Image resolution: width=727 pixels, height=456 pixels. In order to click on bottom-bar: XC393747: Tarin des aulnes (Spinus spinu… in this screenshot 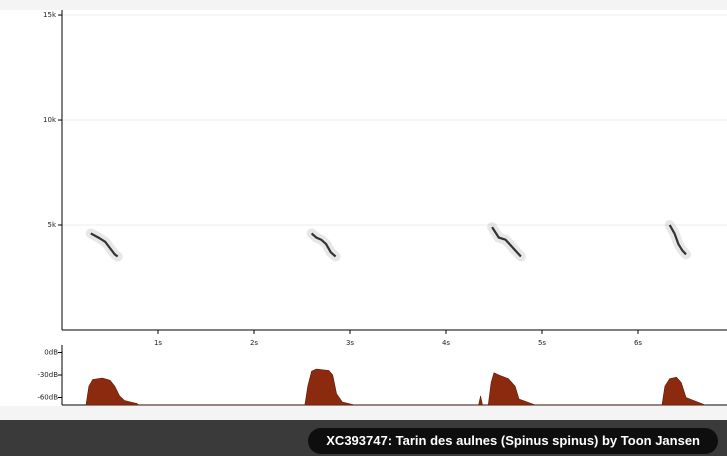, I will do `click(363, 438)`.